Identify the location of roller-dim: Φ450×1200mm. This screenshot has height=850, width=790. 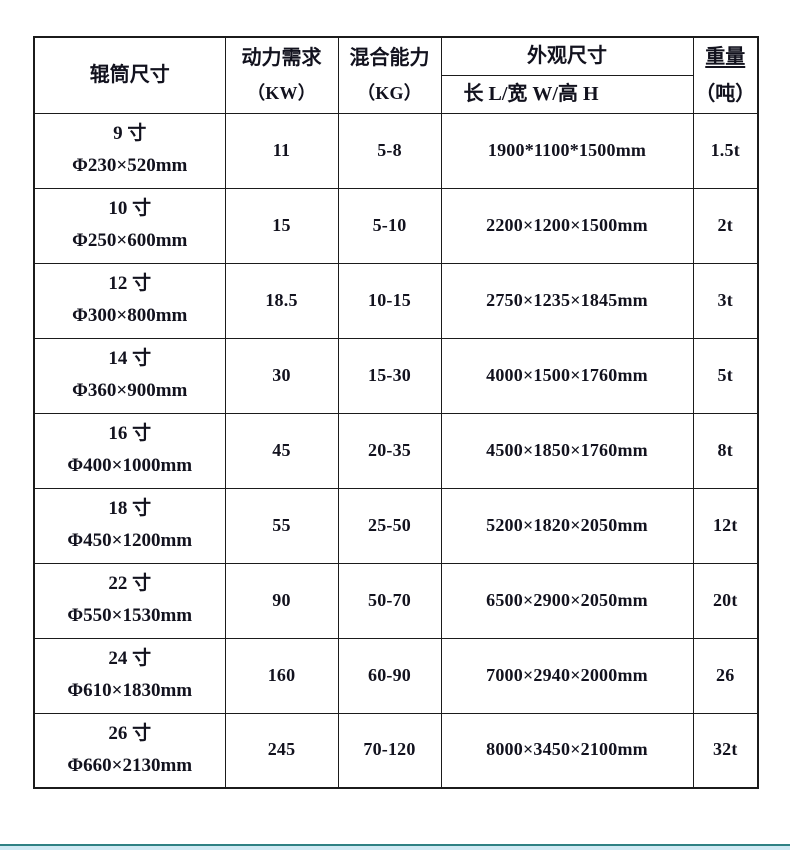
(130, 540).